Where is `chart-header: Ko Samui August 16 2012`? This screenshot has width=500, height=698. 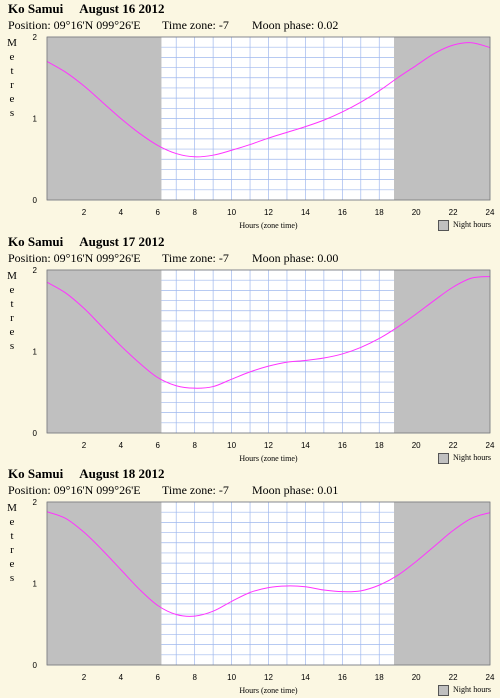
chart-header: Ko Samui August 16 2012 is located at coordinates (86, 9).